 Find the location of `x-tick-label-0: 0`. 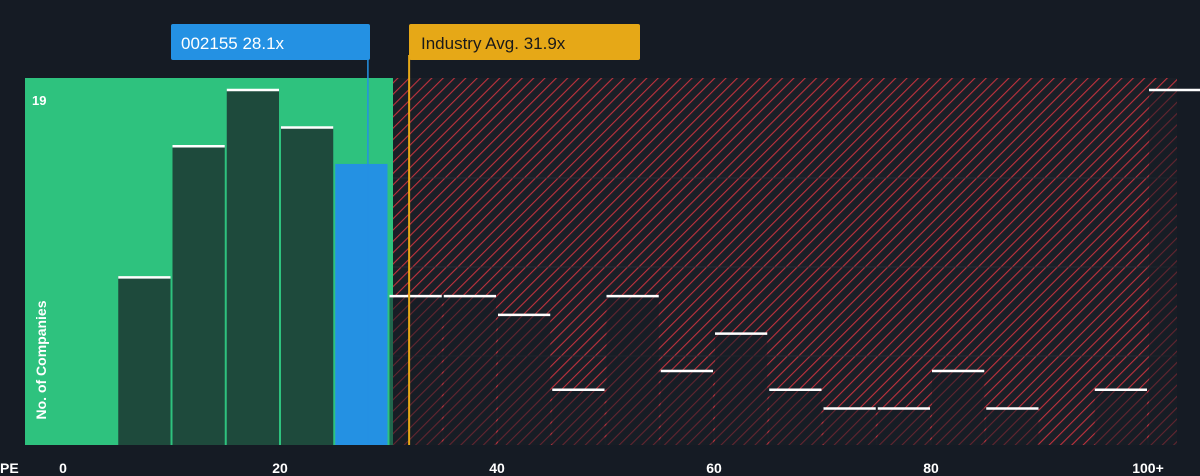

x-tick-label-0: 0 is located at coordinates (63, 468).